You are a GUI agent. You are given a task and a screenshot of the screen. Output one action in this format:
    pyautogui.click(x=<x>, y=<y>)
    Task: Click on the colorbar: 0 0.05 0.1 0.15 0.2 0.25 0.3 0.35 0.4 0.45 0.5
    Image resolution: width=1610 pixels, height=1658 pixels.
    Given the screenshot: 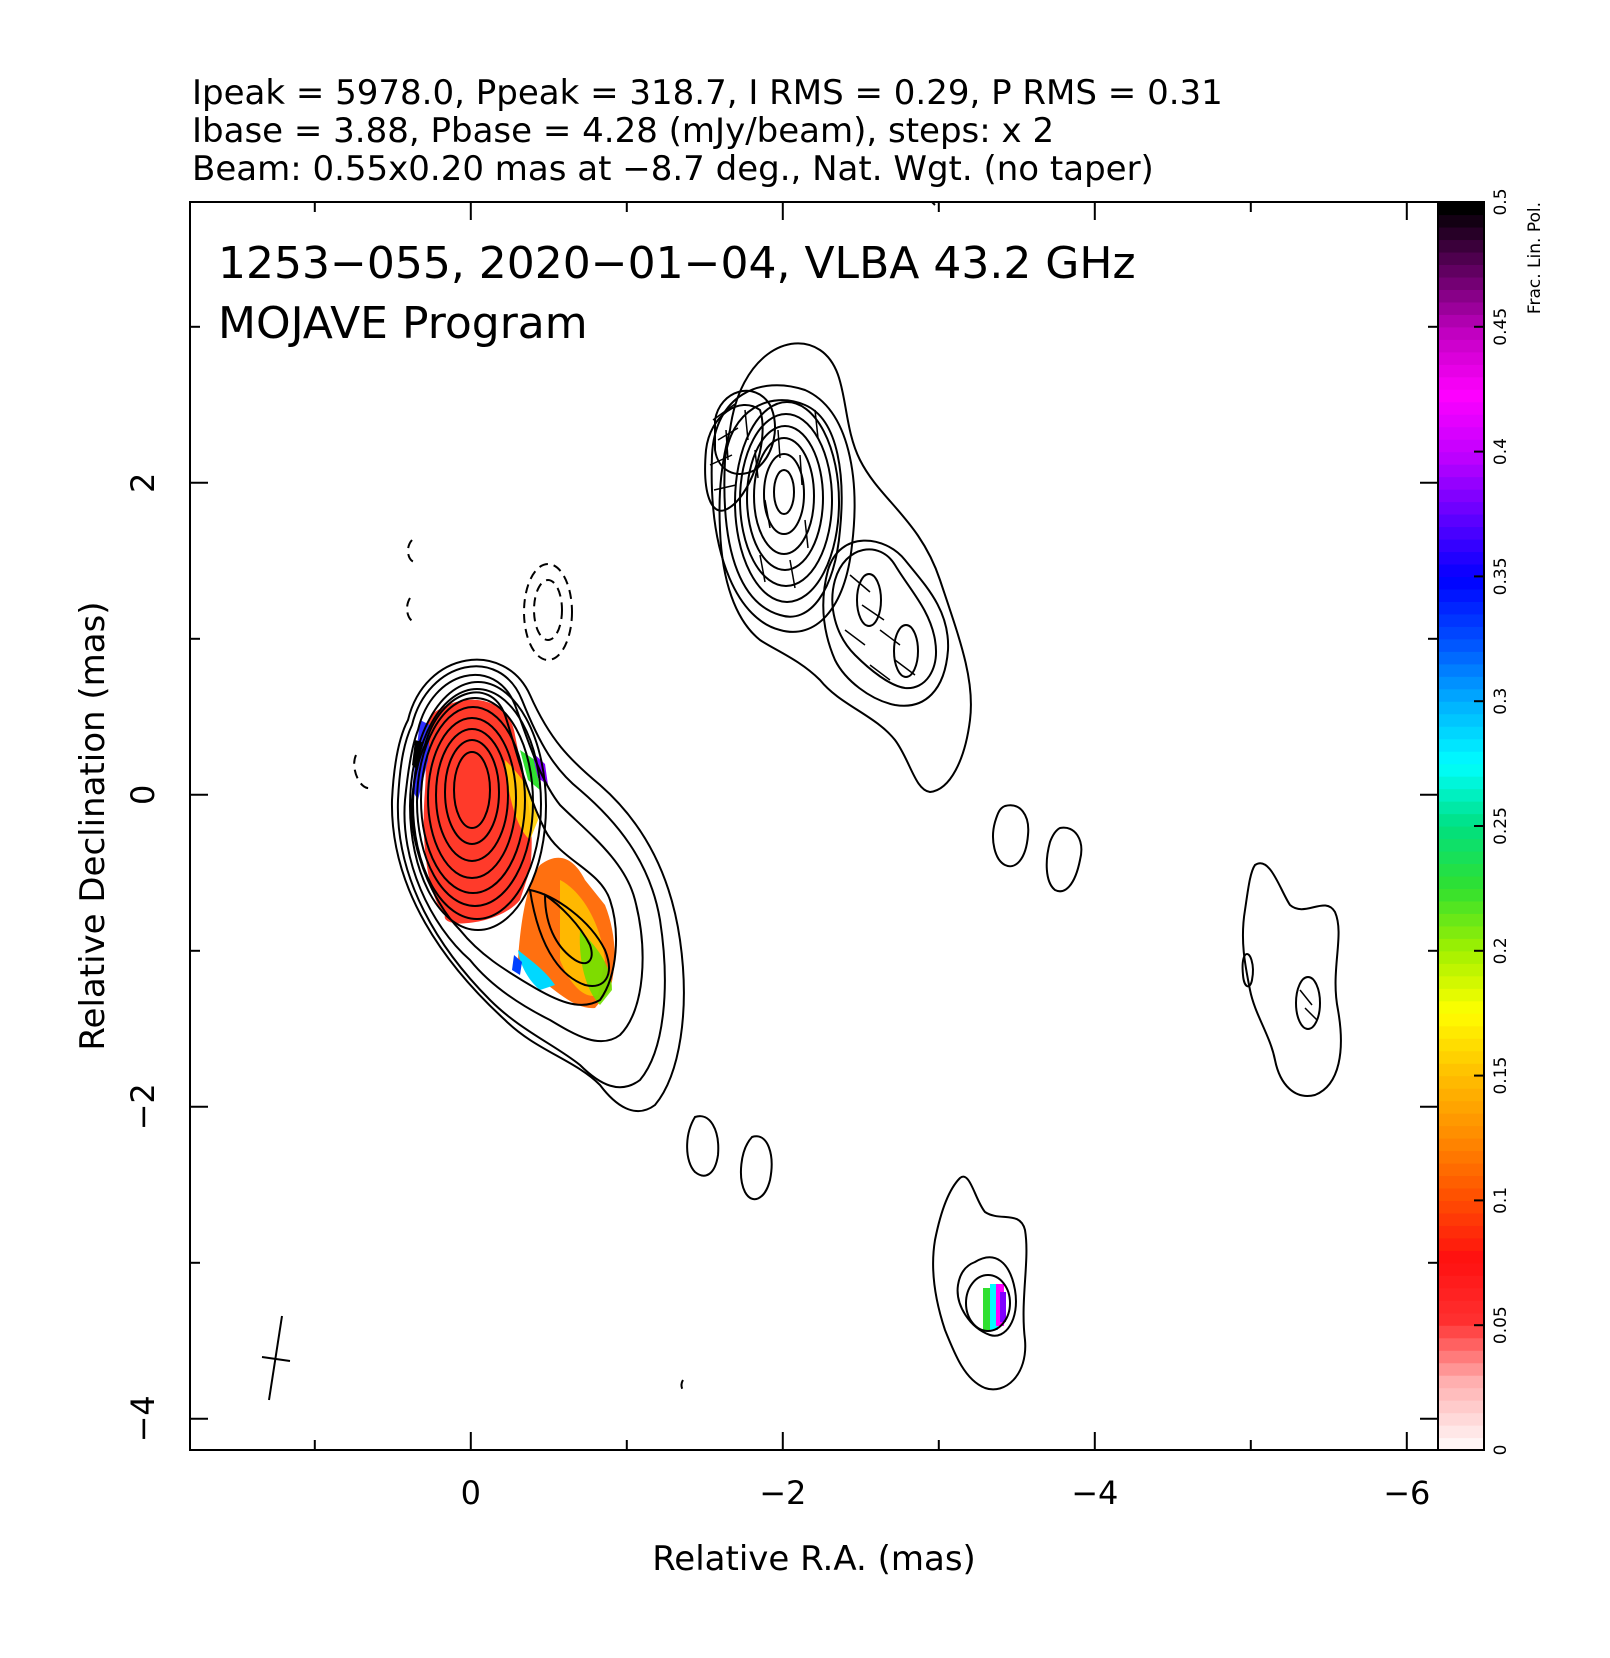 What is the action you would take?
    pyautogui.click(x=1474, y=822)
    